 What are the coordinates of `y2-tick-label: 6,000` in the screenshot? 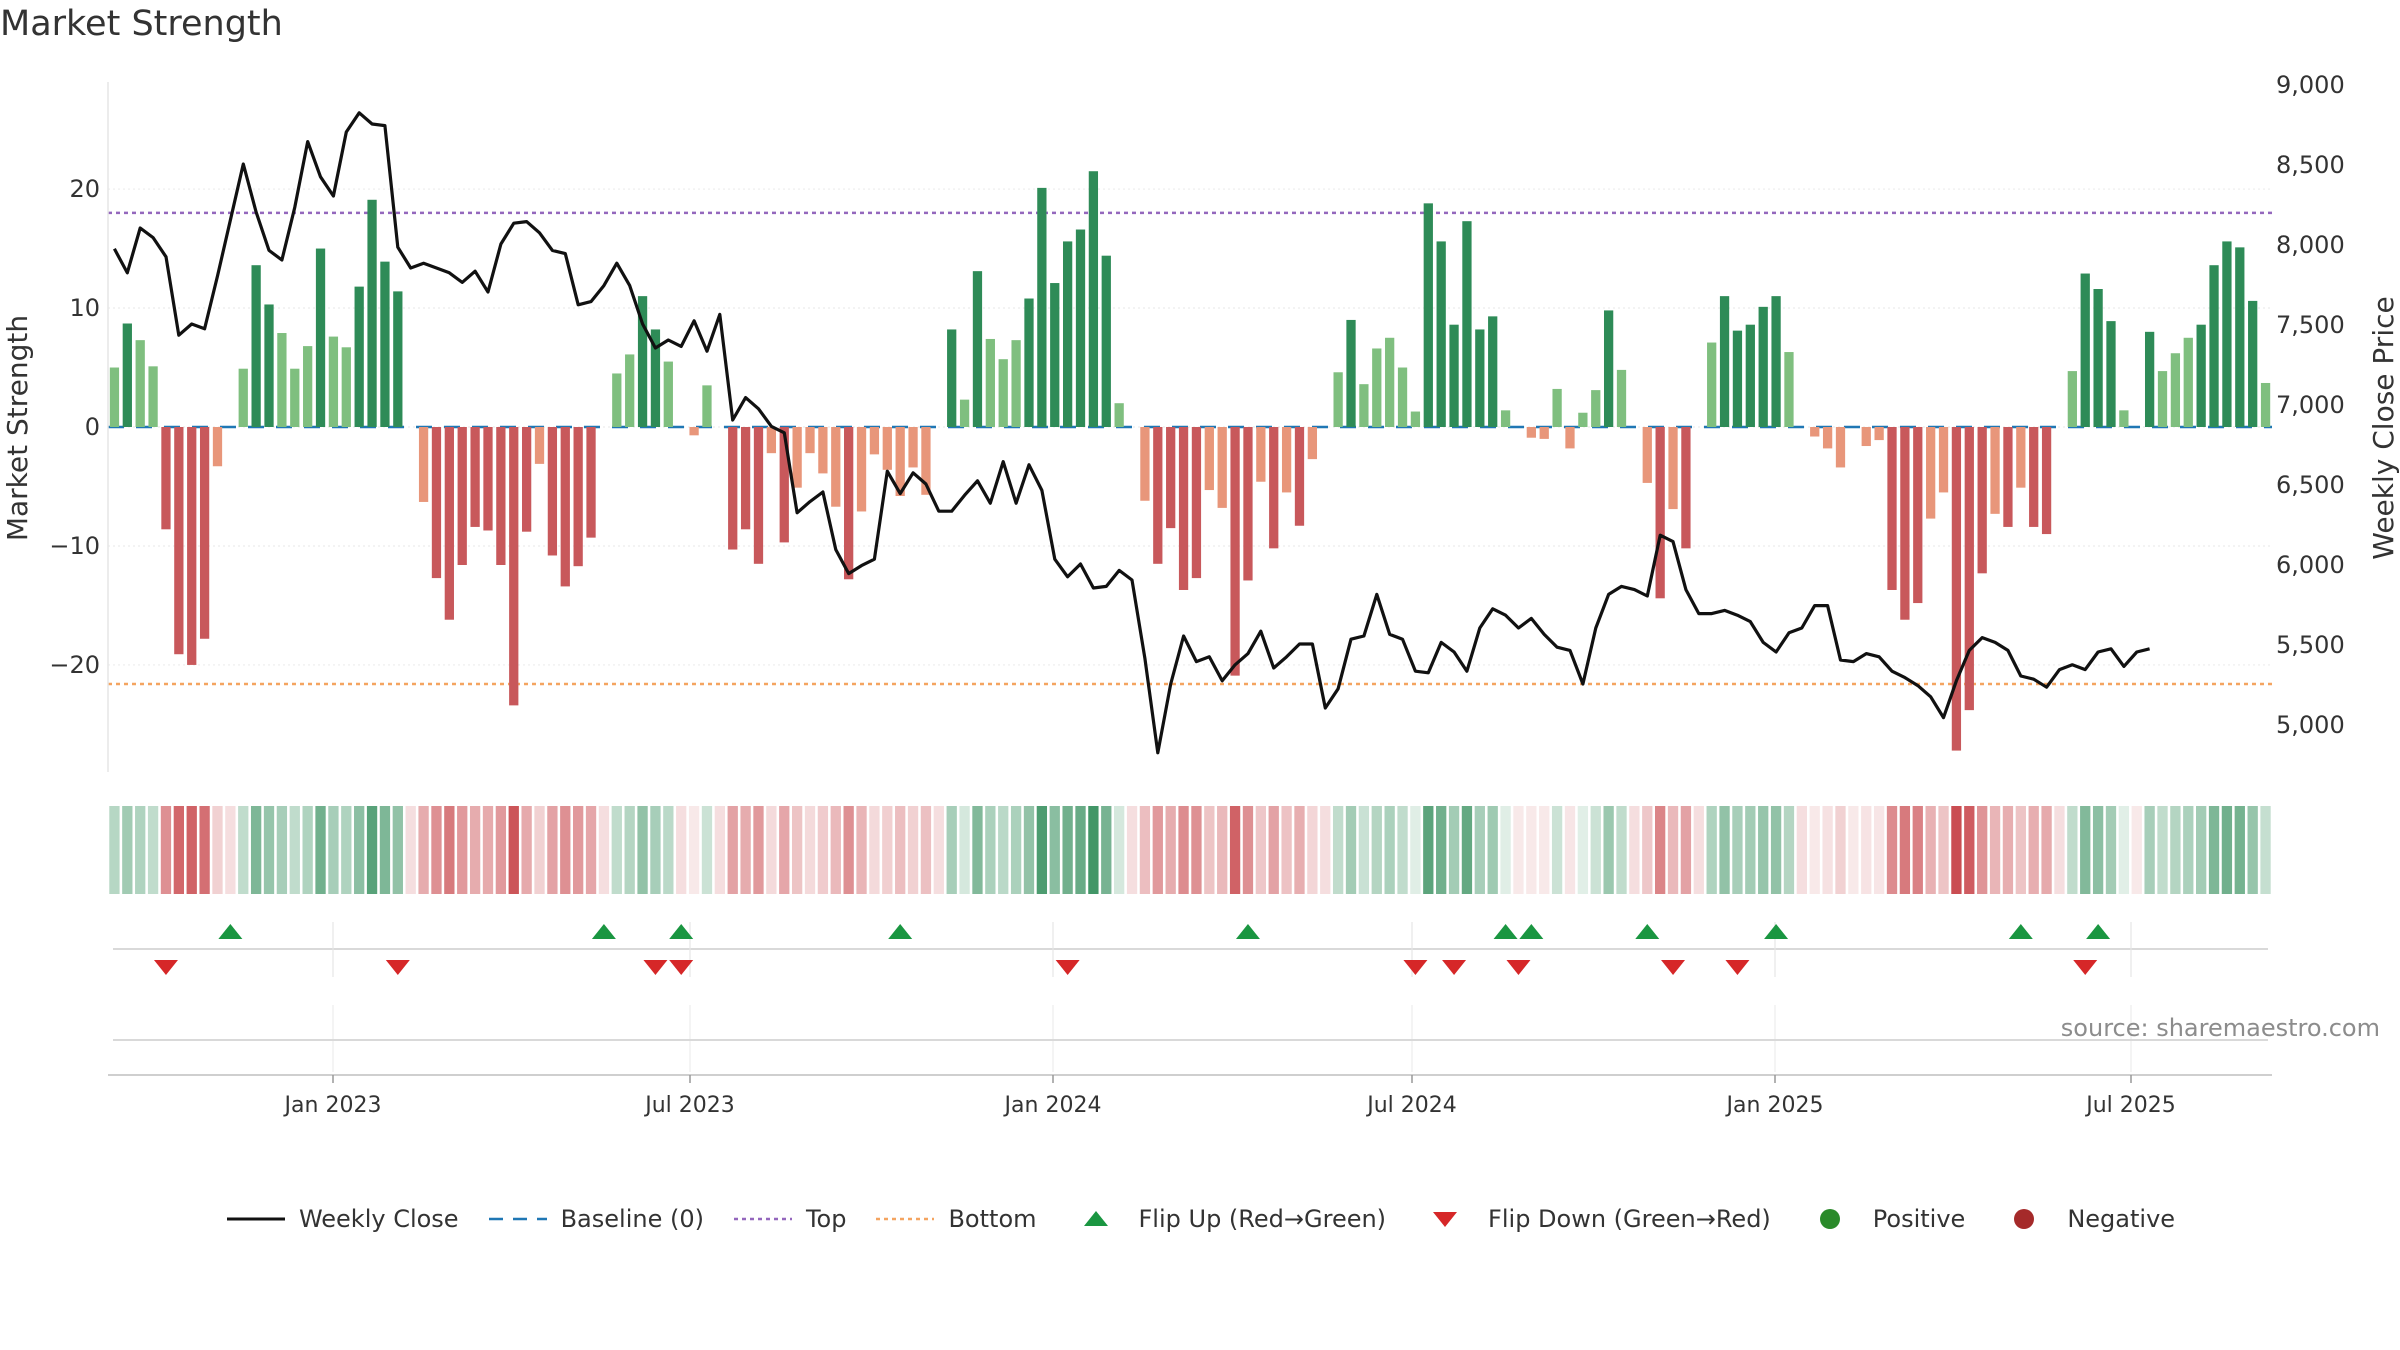 It's located at (2310, 565).